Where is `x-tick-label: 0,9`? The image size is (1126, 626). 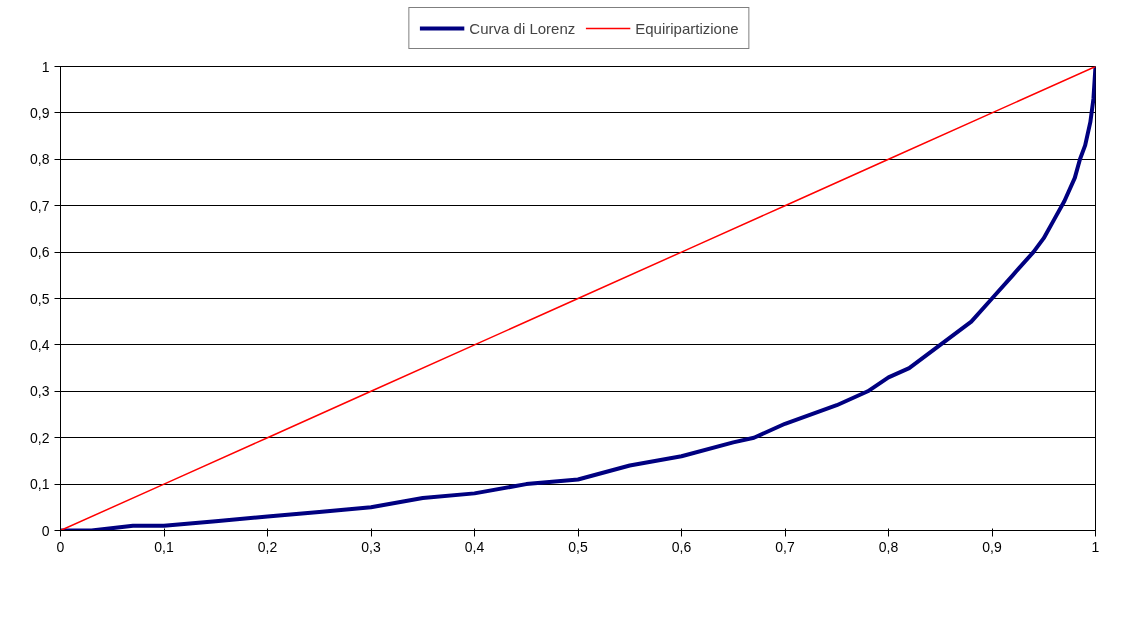
x-tick-label: 0,9 is located at coordinates (992, 546).